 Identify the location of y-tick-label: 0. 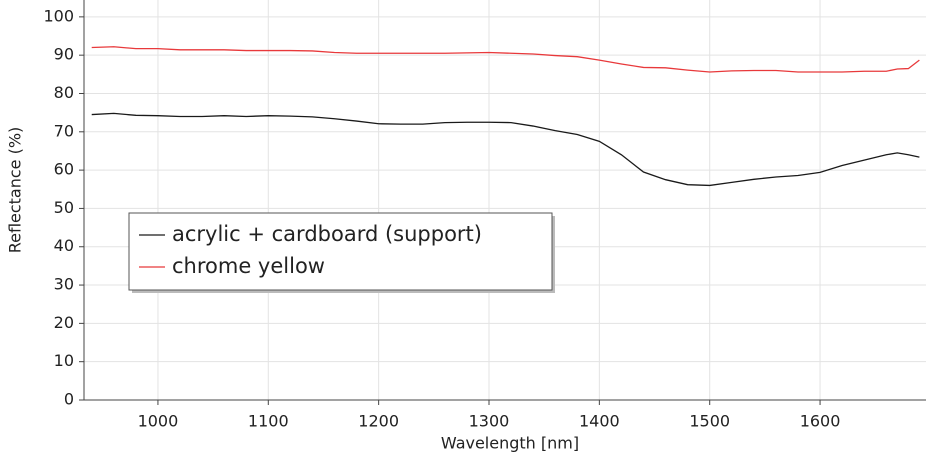
(69, 399).